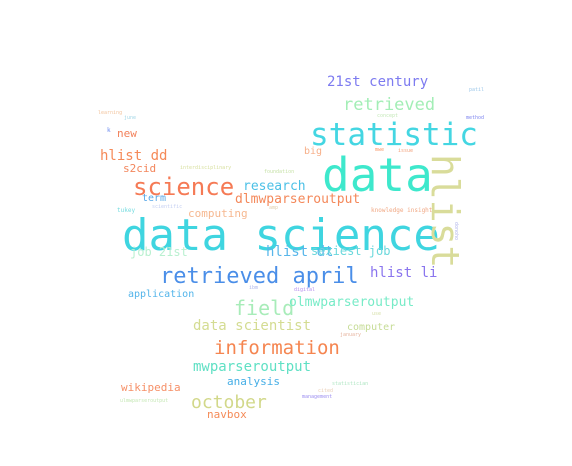 This screenshot has width=572, height=466. I want to click on word-k: k, so click(109, 130).